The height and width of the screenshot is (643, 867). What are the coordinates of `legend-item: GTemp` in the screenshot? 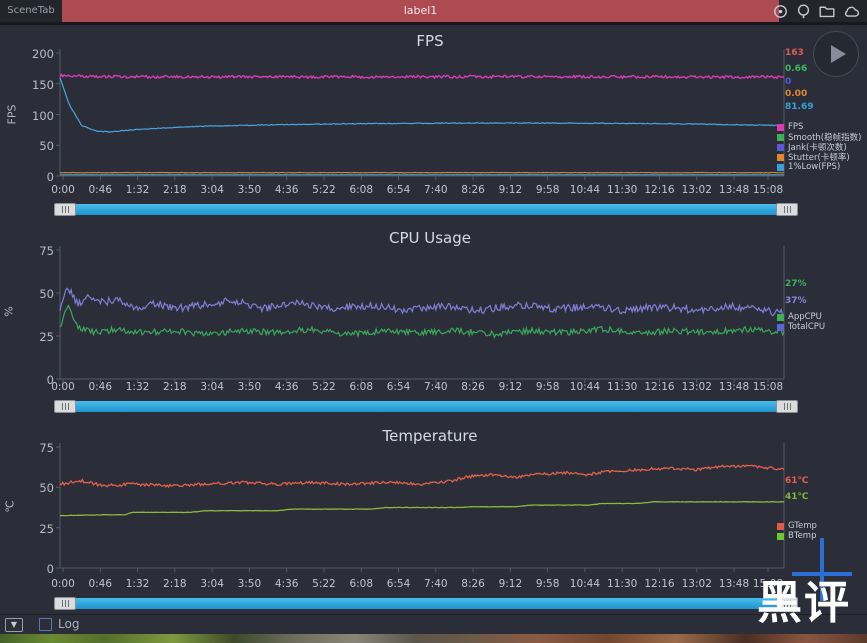 It's located at (797, 526).